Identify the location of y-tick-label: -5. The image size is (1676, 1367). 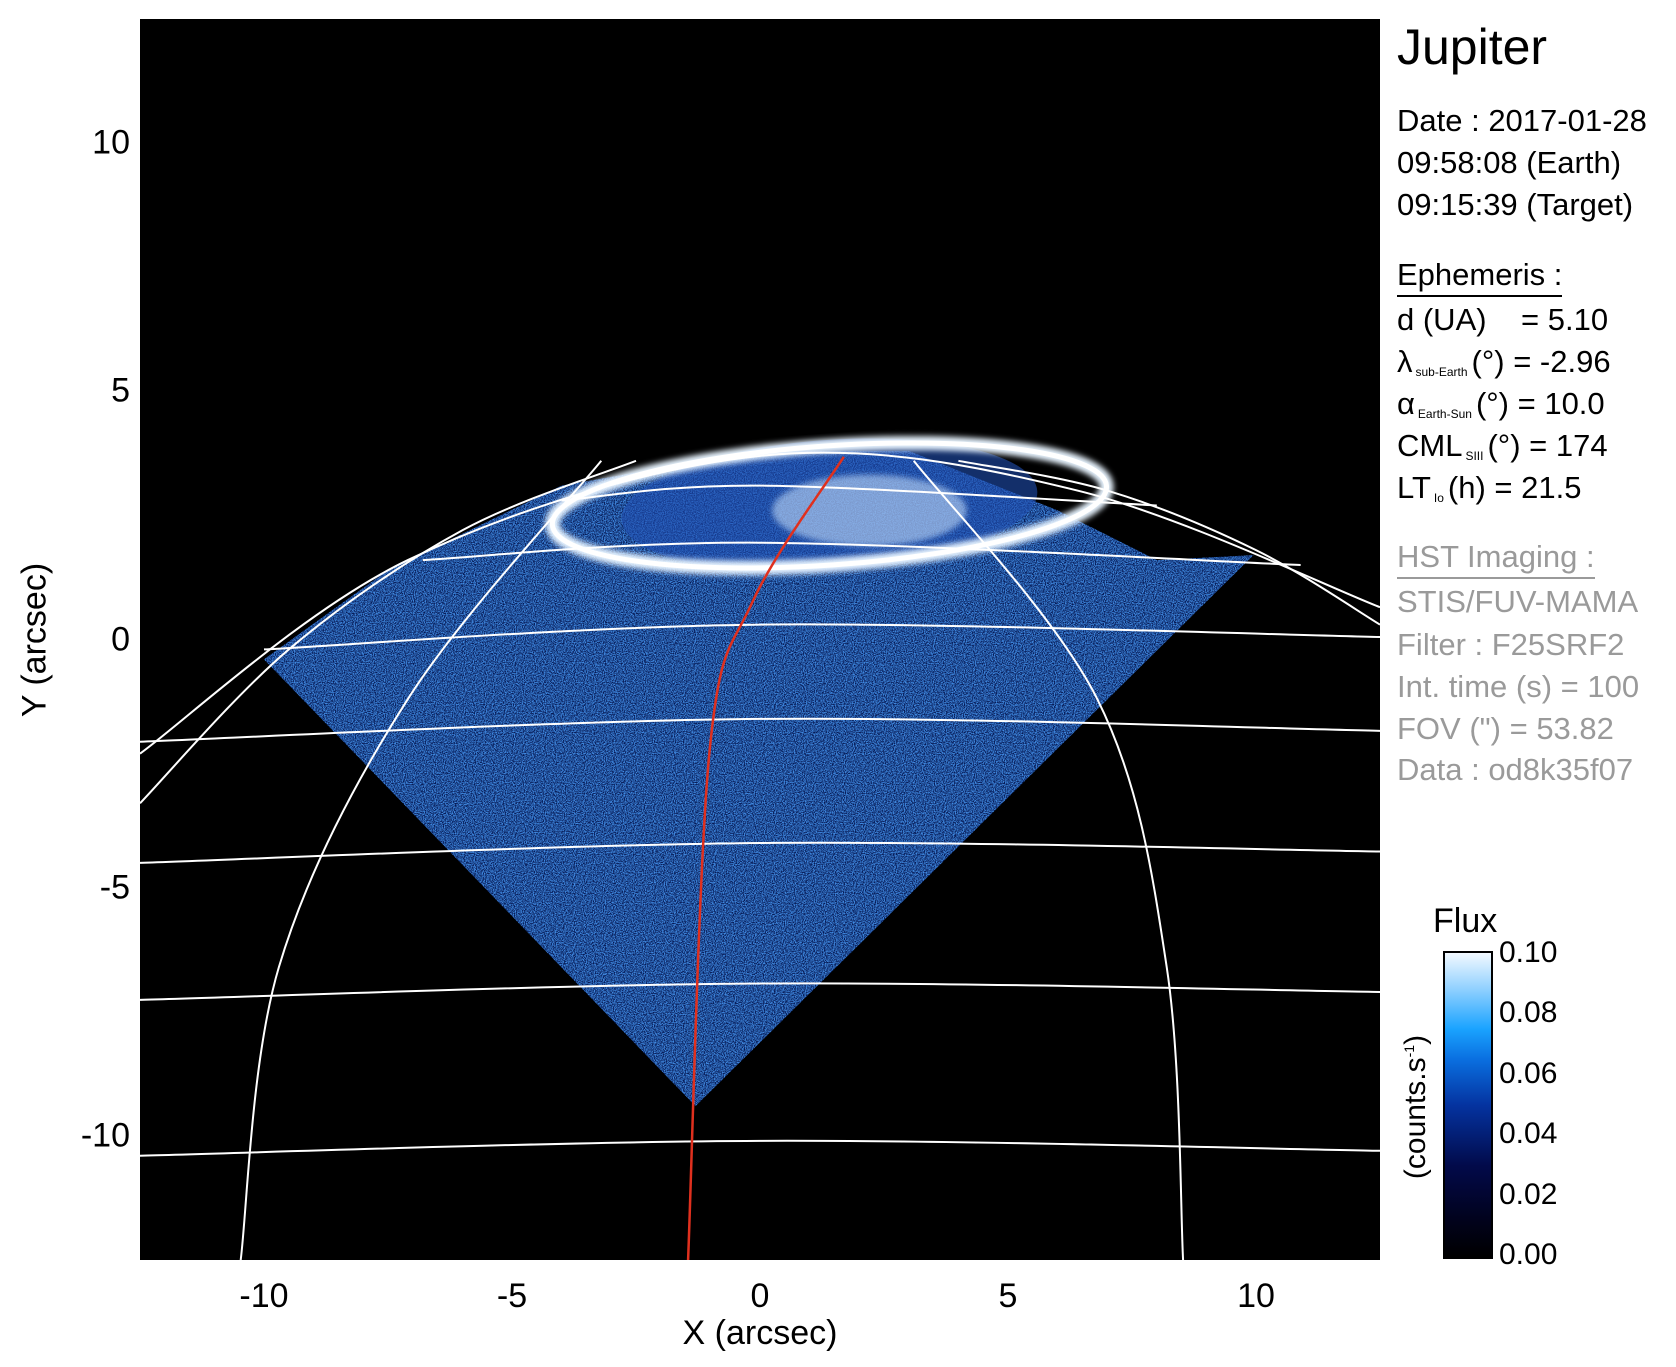
(114, 887).